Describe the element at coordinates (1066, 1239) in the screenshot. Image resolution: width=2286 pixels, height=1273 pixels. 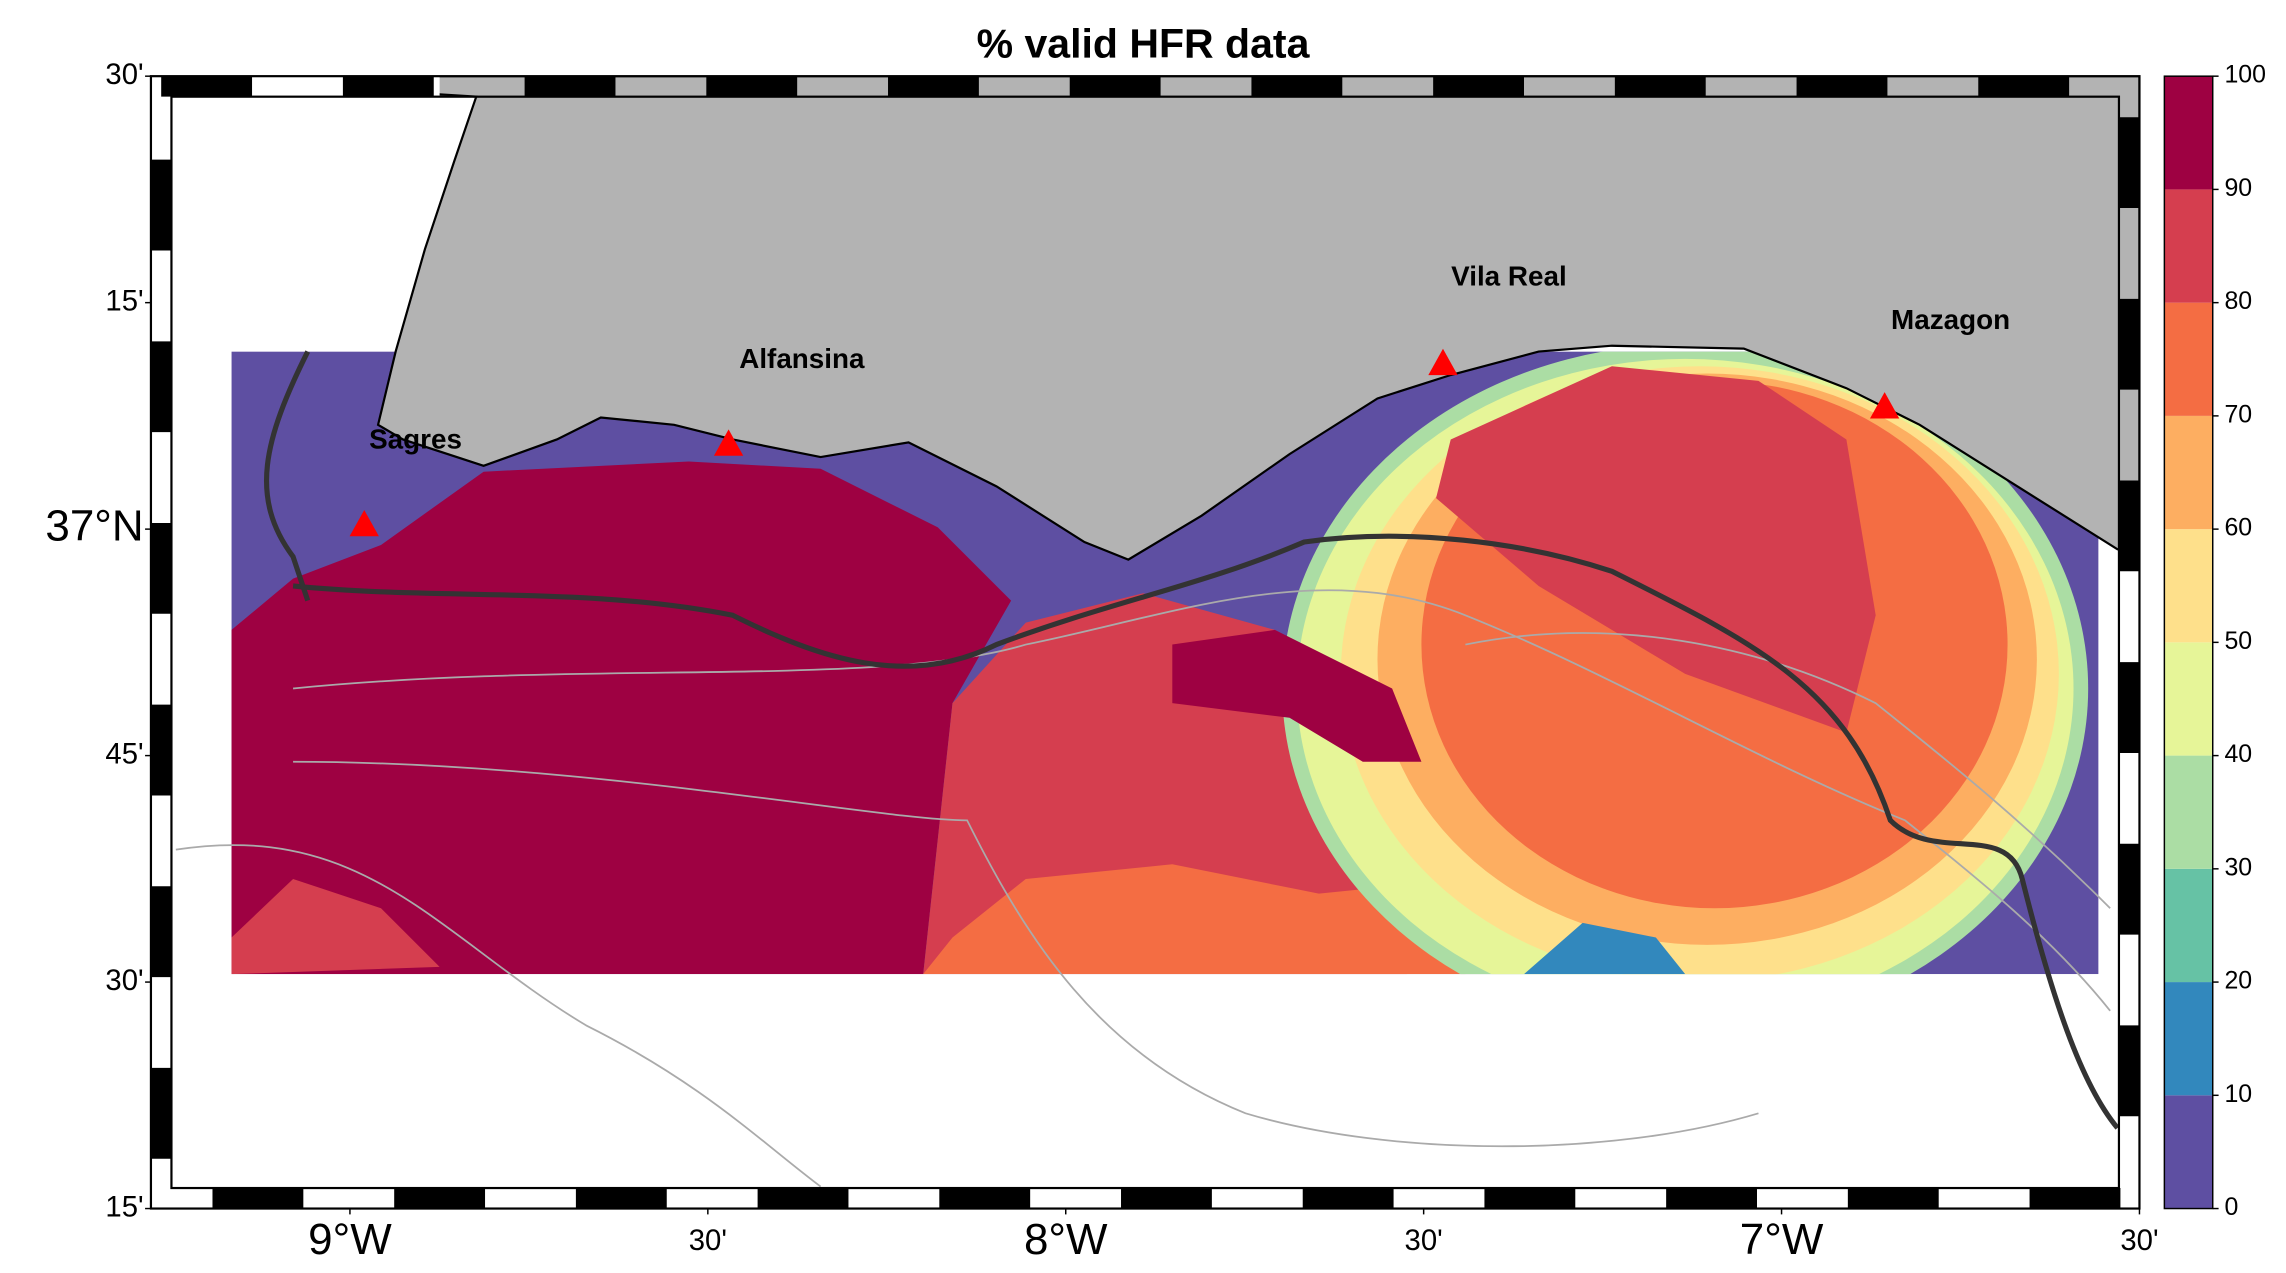
I see `x-tick-label: 8°W` at that location.